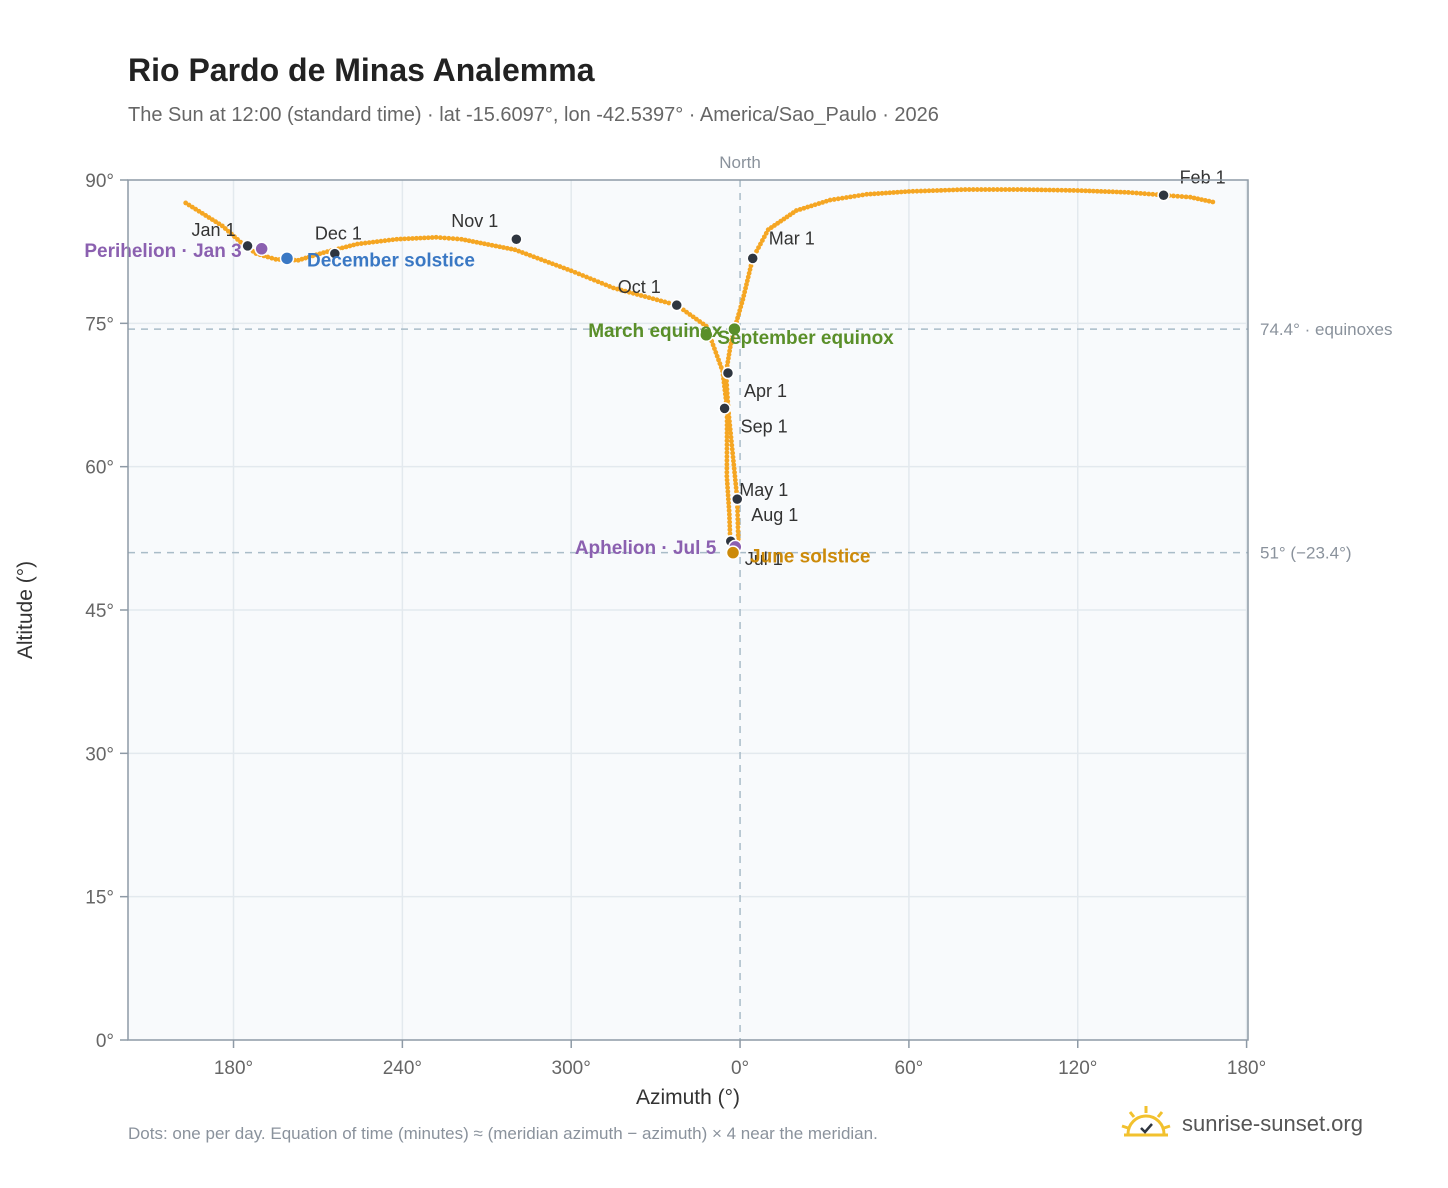 The width and height of the screenshot is (1448, 1188). I want to click on y-tick-label: 45°, so click(99, 611).